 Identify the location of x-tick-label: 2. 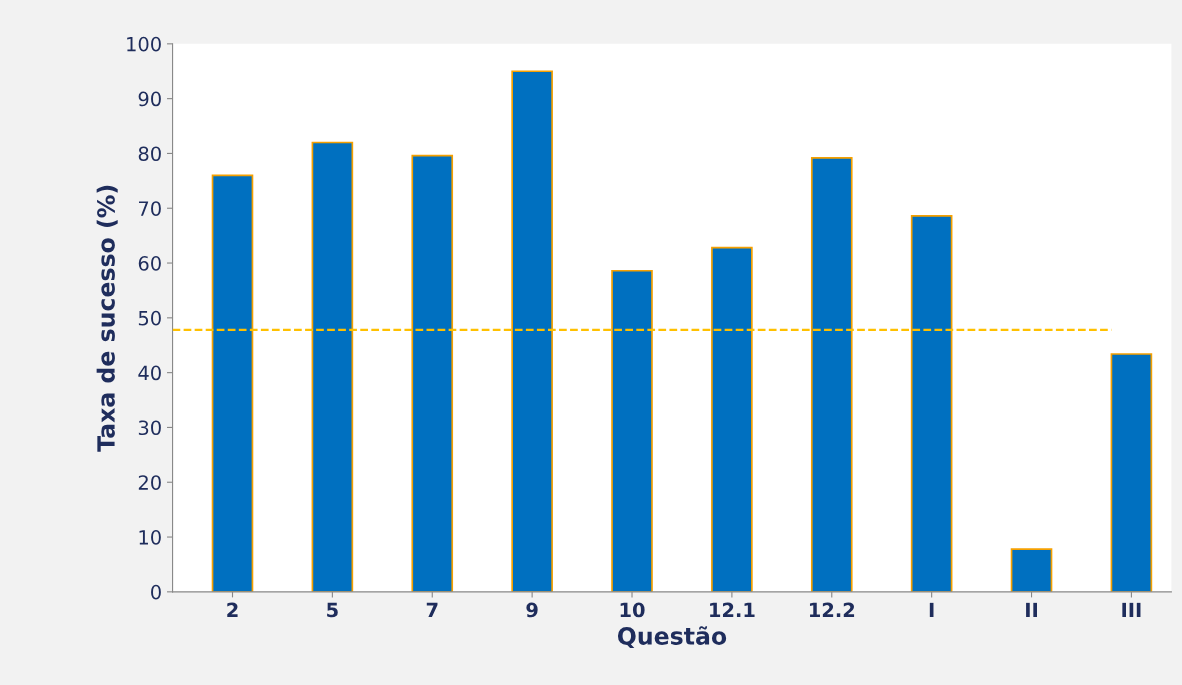
(232, 610).